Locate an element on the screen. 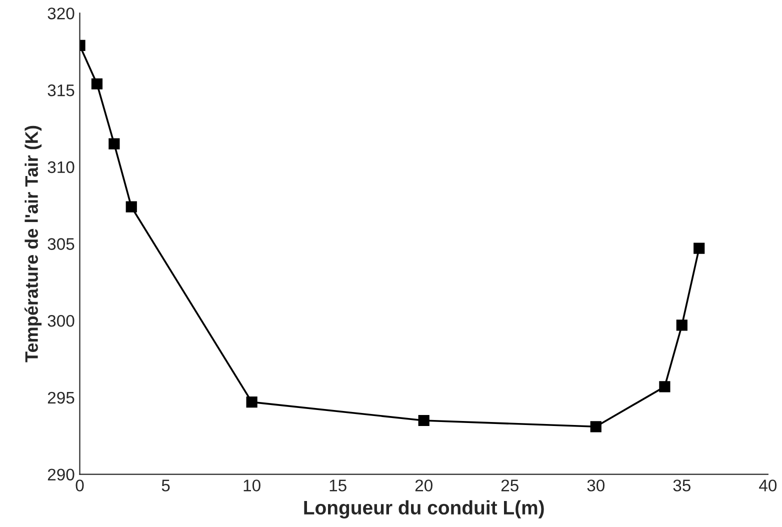  x-axis-title: Longueur du conduit L(m) is located at coordinates (424, 509).